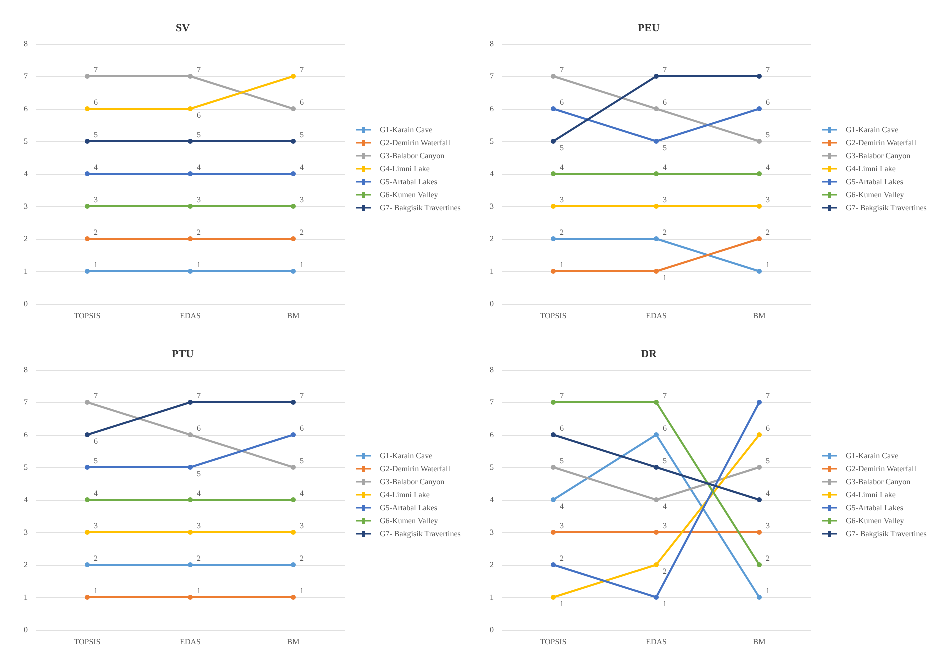 The width and height of the screenshot is (945, 669). I want to click on legend-label: G4-Limni Lake, so click(405, 495).